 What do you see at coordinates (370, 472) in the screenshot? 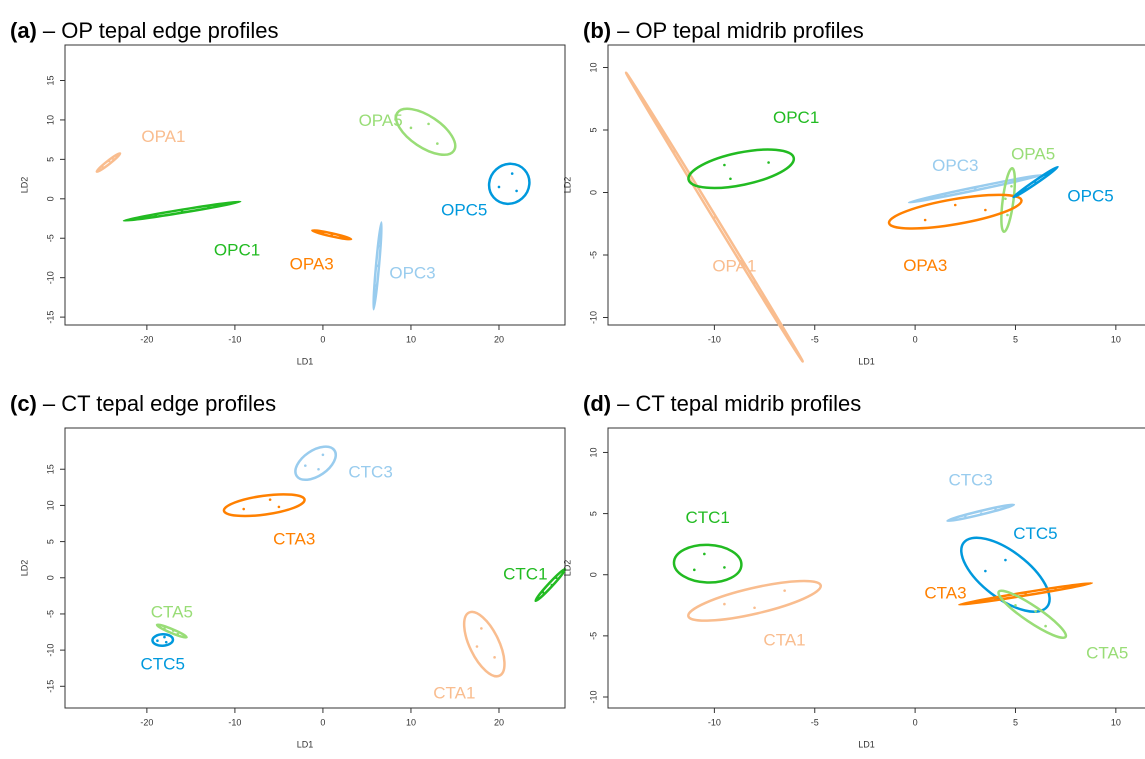
I see `group-label: CTC3` at bounding box center [370, 472].